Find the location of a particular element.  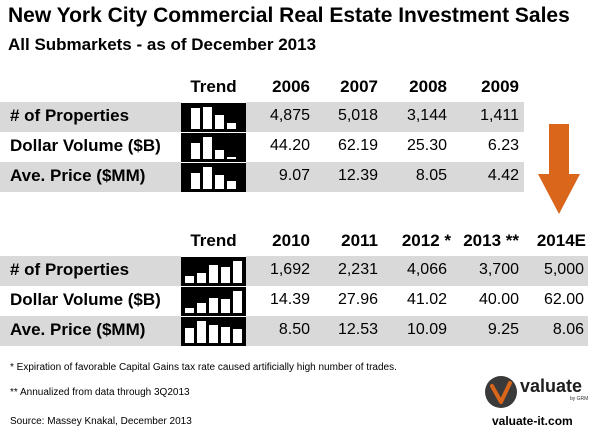

logo-tagline: by GRM is located at coordinates (579, 399).